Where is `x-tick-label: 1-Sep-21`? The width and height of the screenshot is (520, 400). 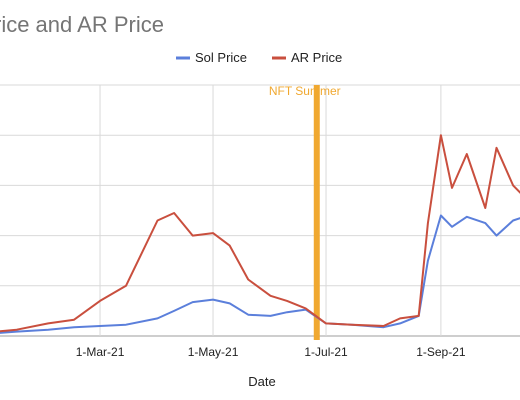
x-tick-label: 1-Sep-21 is located at coordinates (441, 352).